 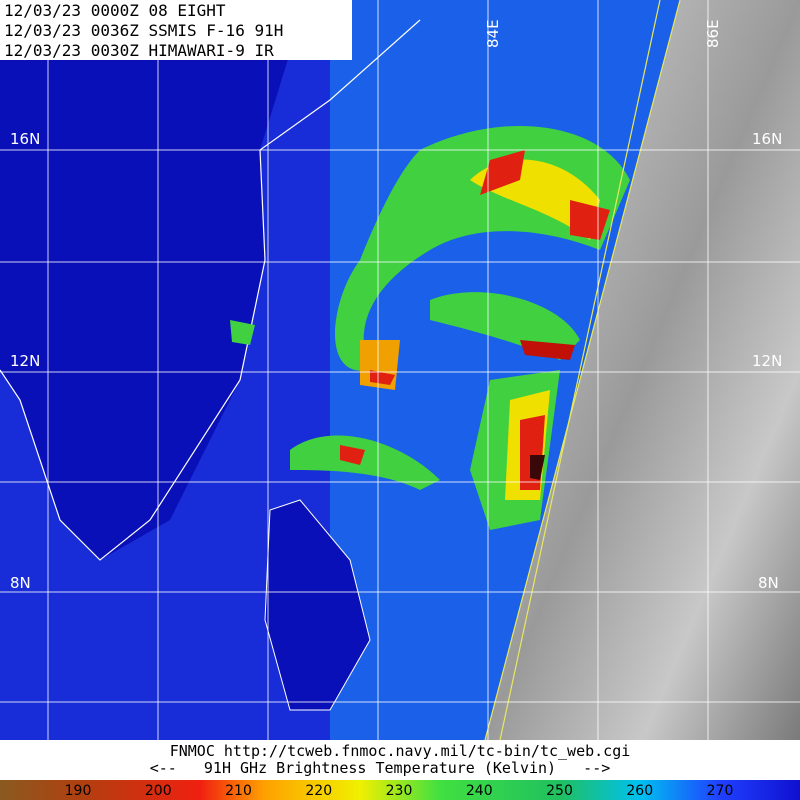 I want to click on colorbar-tick-label: 250, so click(x=559, y=791).